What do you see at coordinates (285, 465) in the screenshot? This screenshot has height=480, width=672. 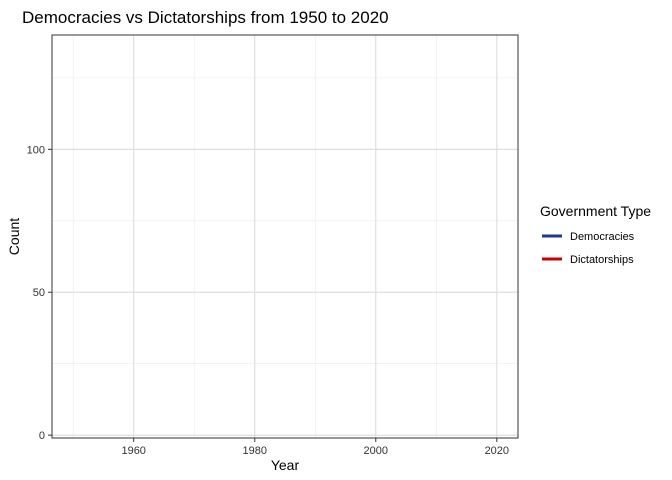 I see `x-axis-title: Year` at bounding box center [285, 465].